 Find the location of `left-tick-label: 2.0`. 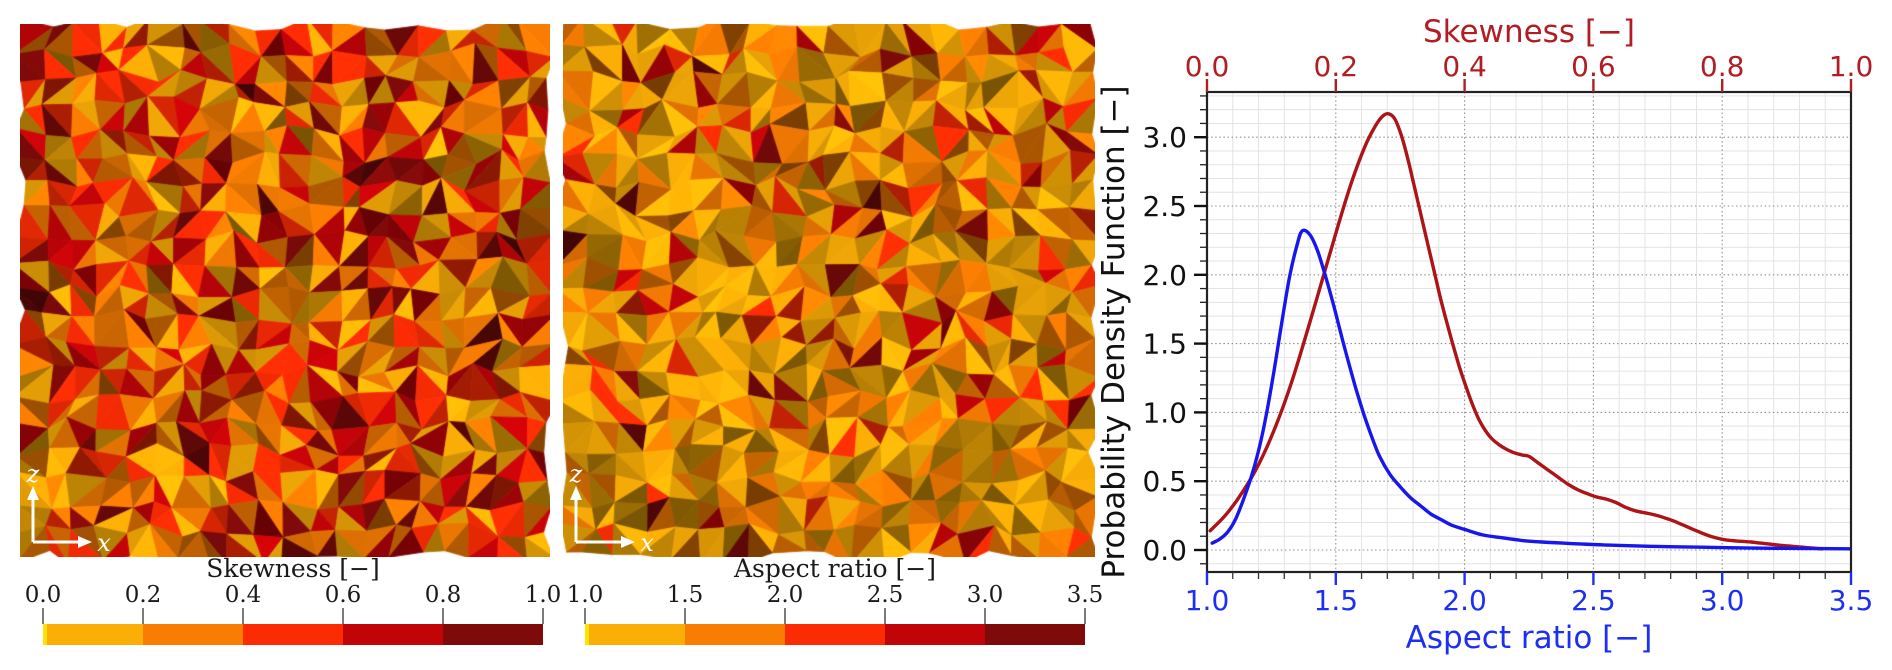

left-tick-label: 2.0 is located at coordinates (1164, 275).